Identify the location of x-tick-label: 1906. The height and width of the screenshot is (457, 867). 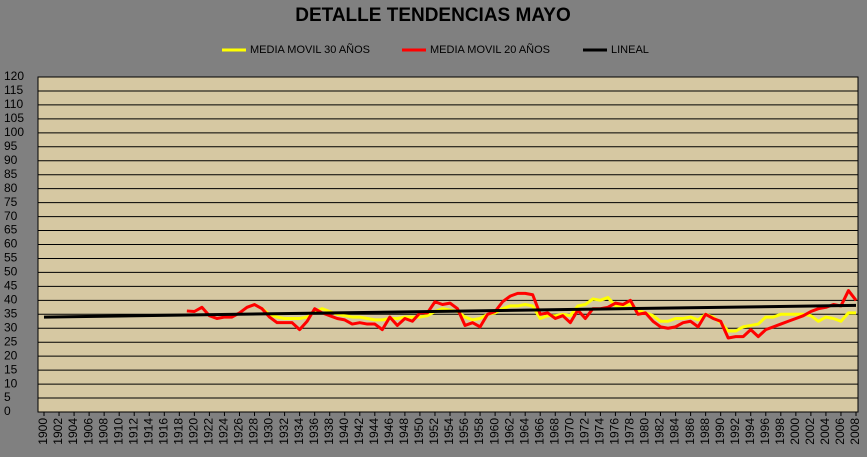
(88, 431).